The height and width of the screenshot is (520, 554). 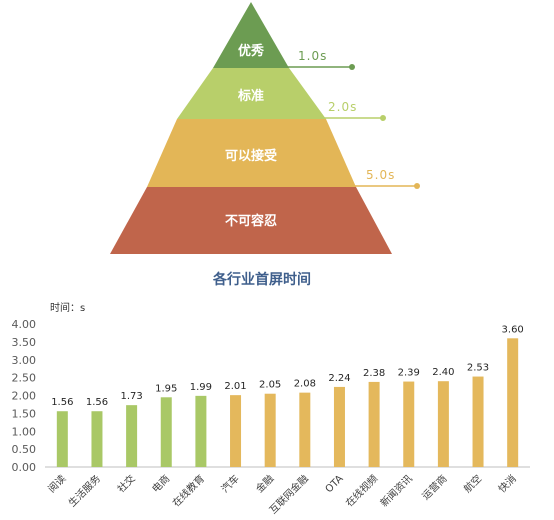 I want to click on x-tick-label: 在线视频, so click(x=361, y=490).